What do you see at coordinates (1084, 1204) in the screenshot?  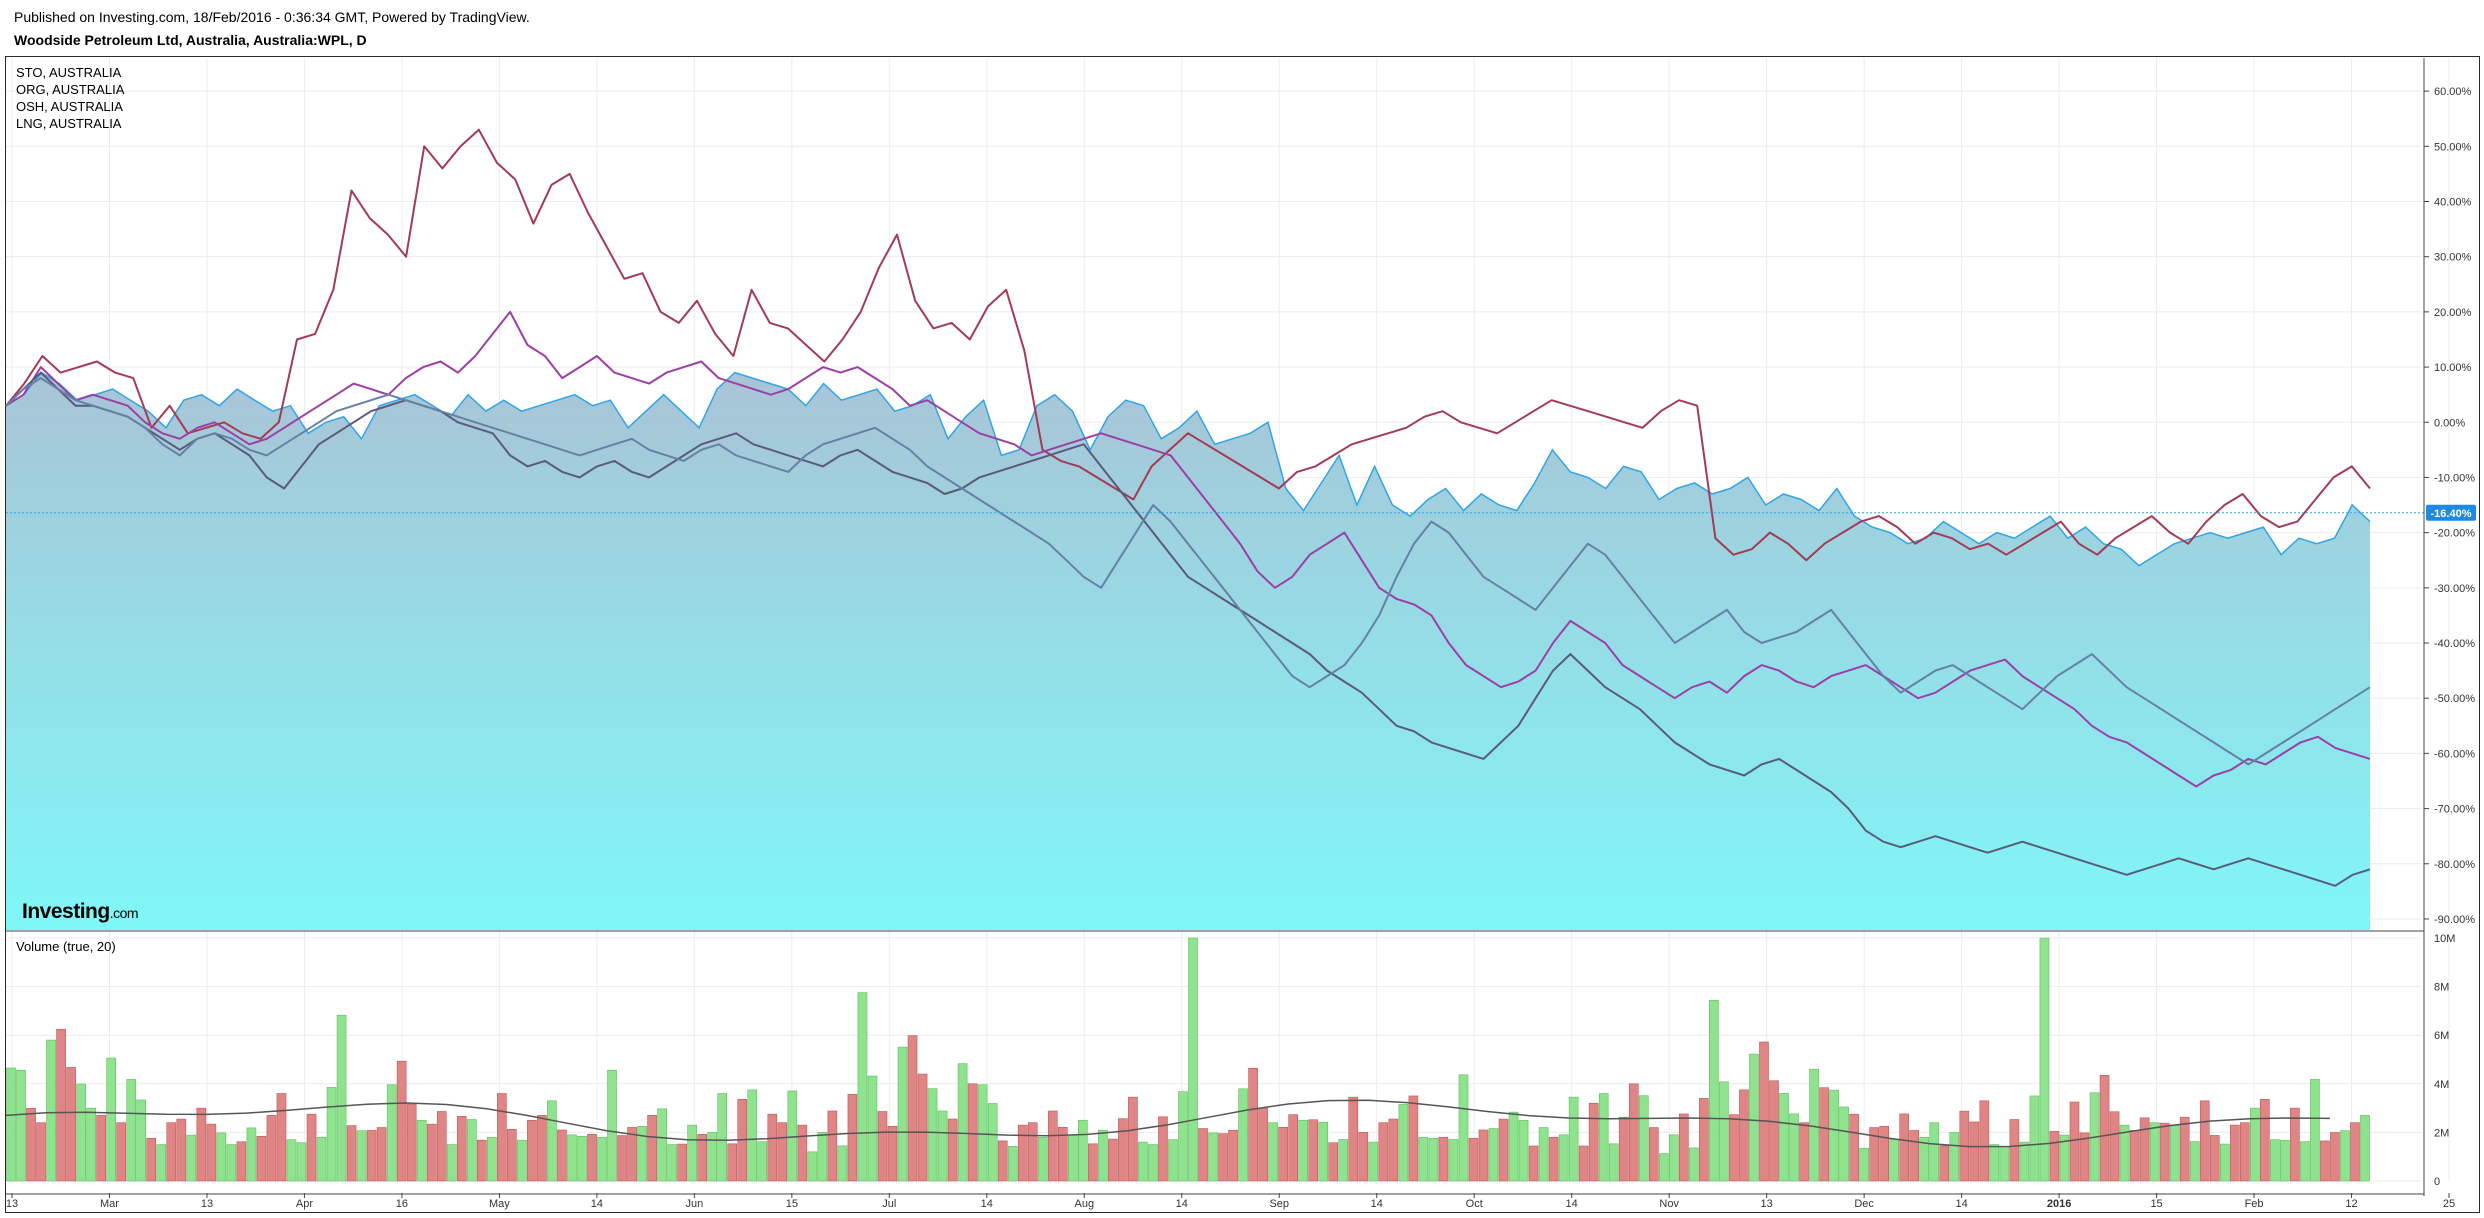 I see `x-tick-label: Aug` at bounding box center [1084, 1204].